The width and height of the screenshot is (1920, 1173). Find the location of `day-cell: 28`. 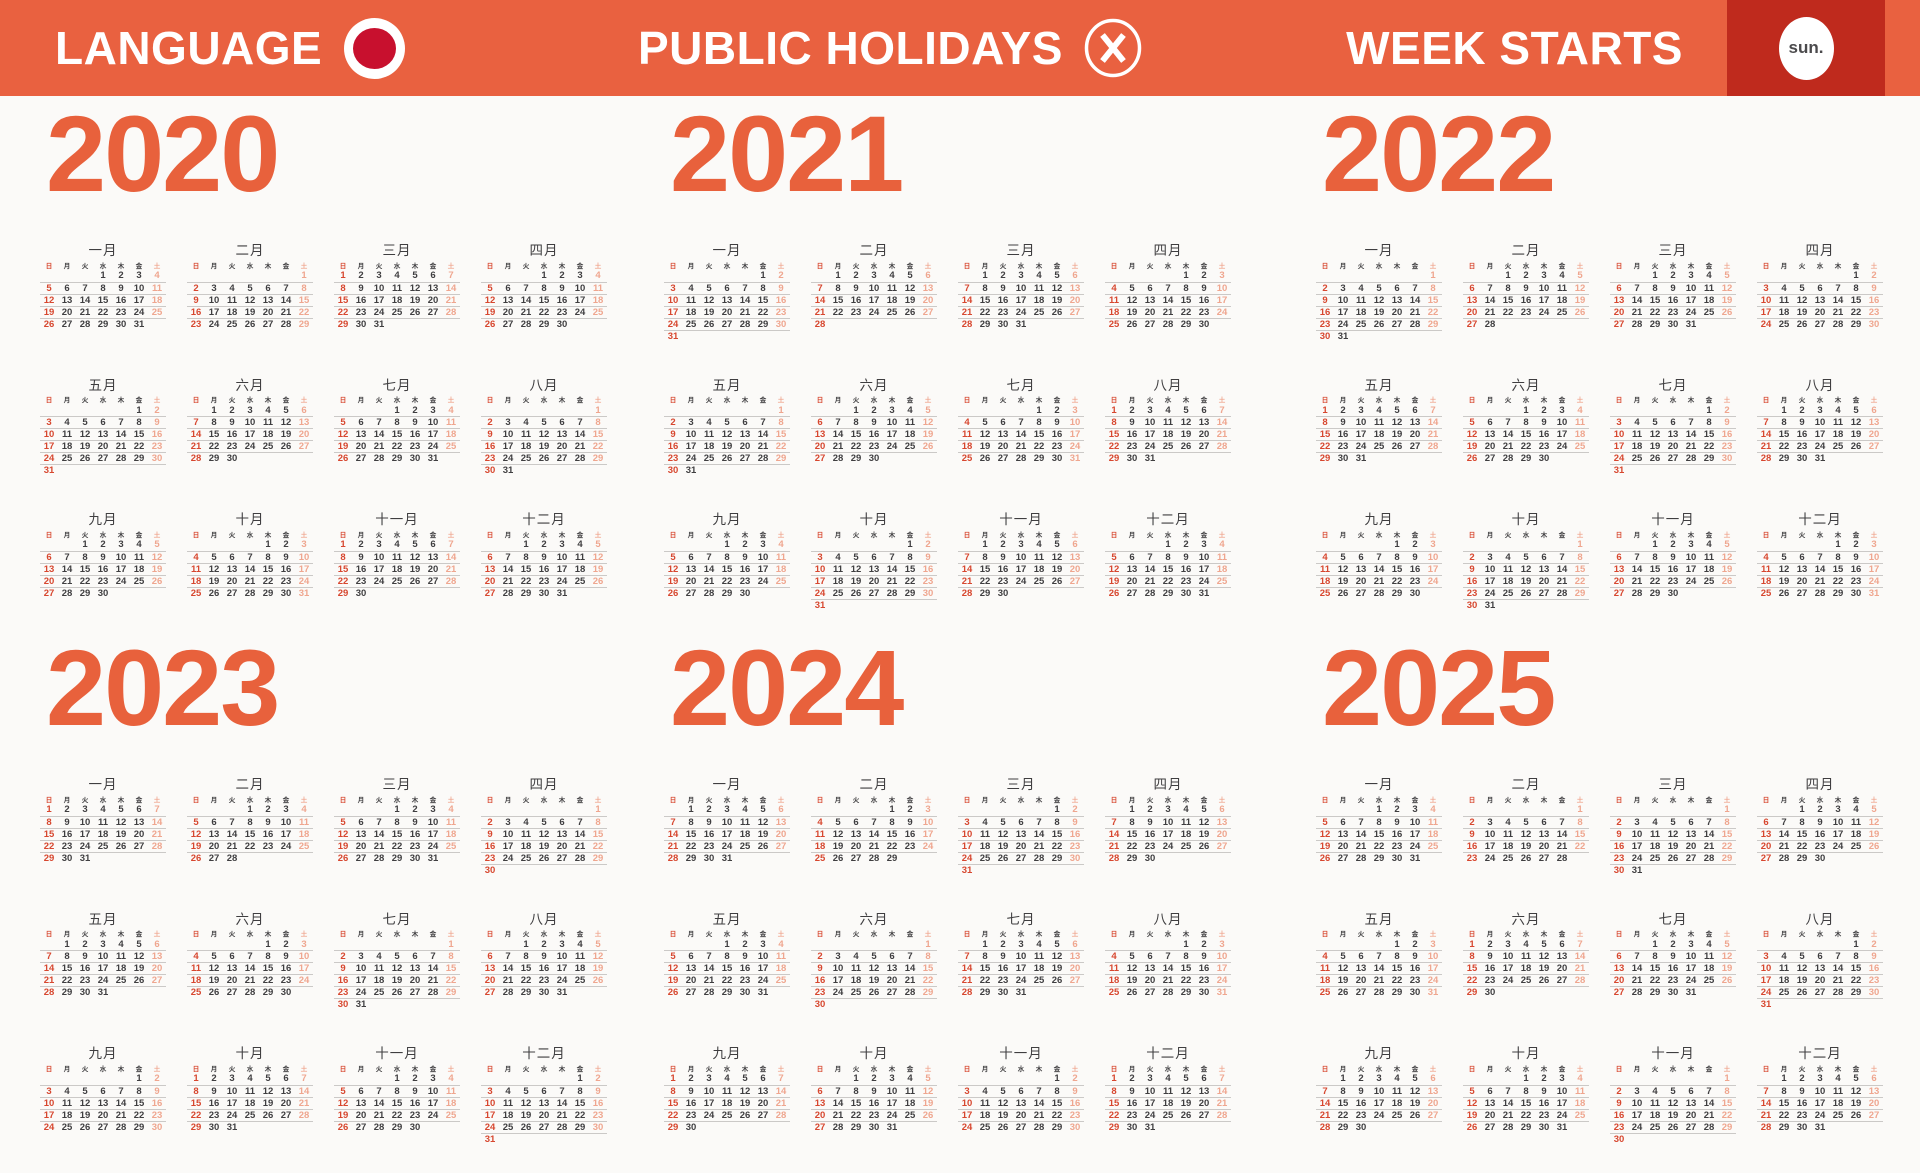

day-cell: 28 is located at coordinates (121, 1127).